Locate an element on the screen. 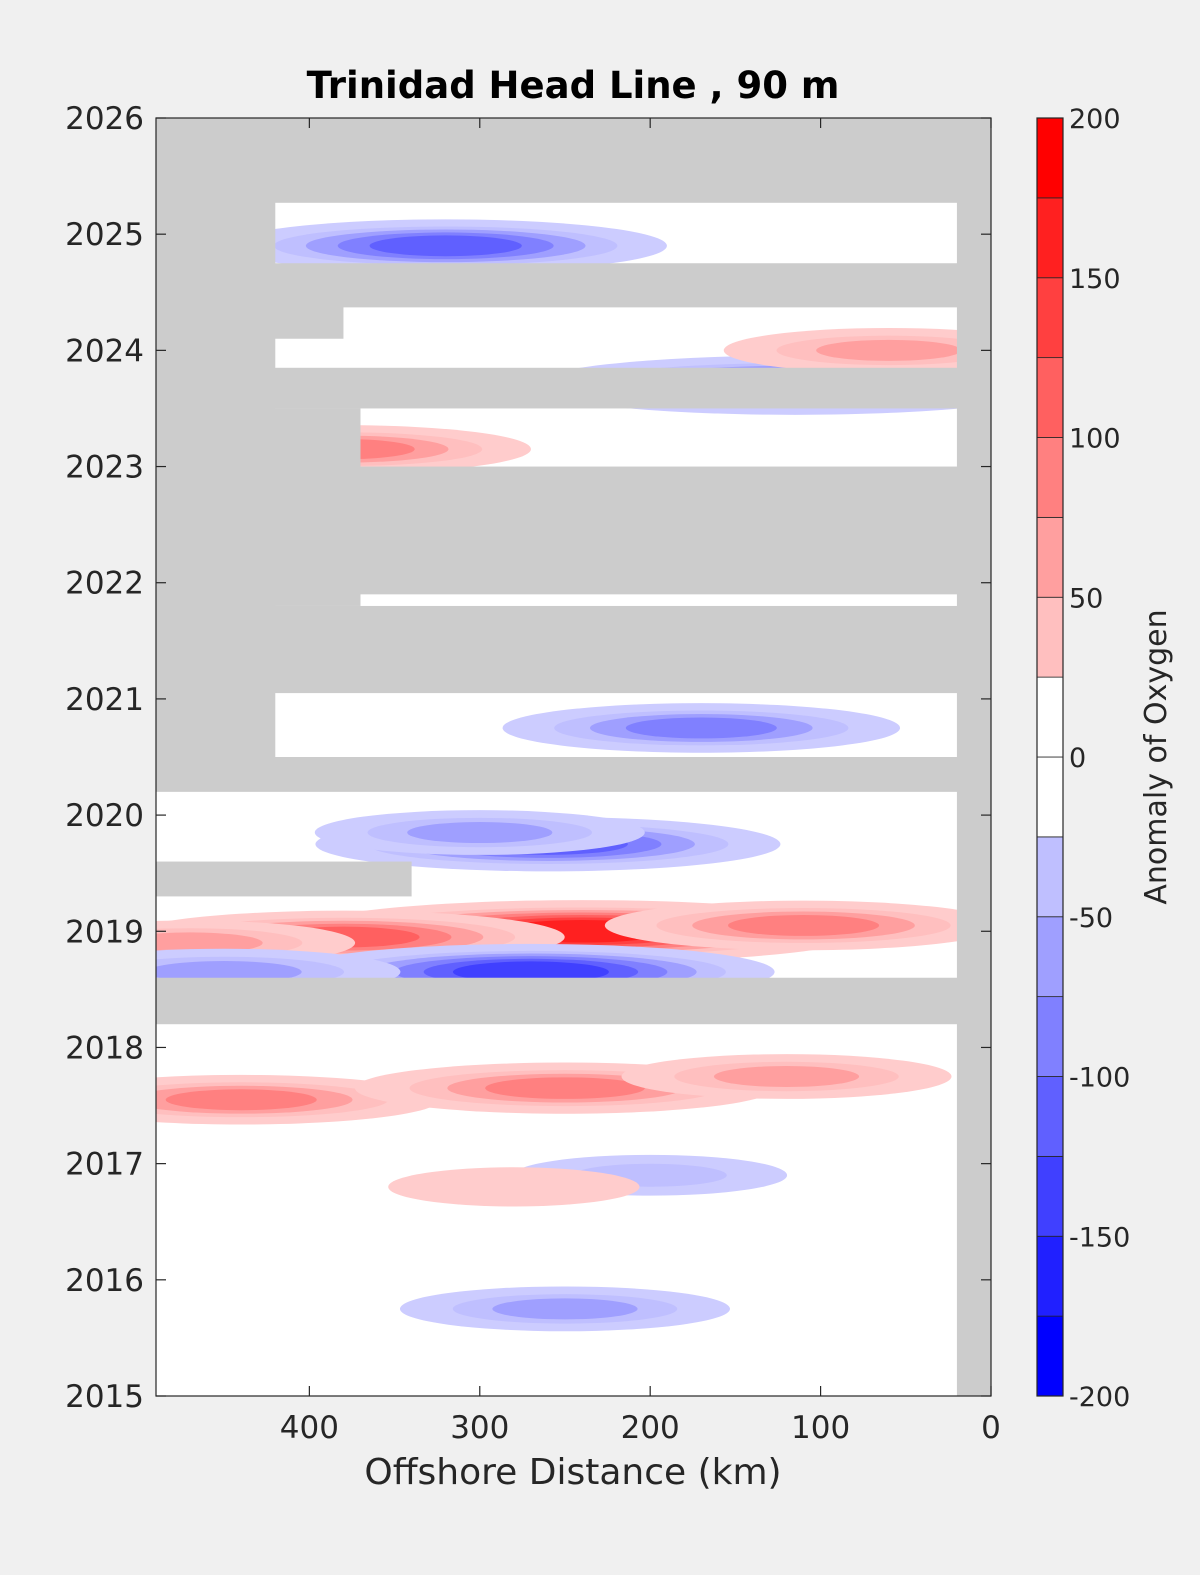 Image resolution: width=1200 pixels, height=1575 pixels. colorbar-tick-label: -100 is located at coordinates (1099, 1078).